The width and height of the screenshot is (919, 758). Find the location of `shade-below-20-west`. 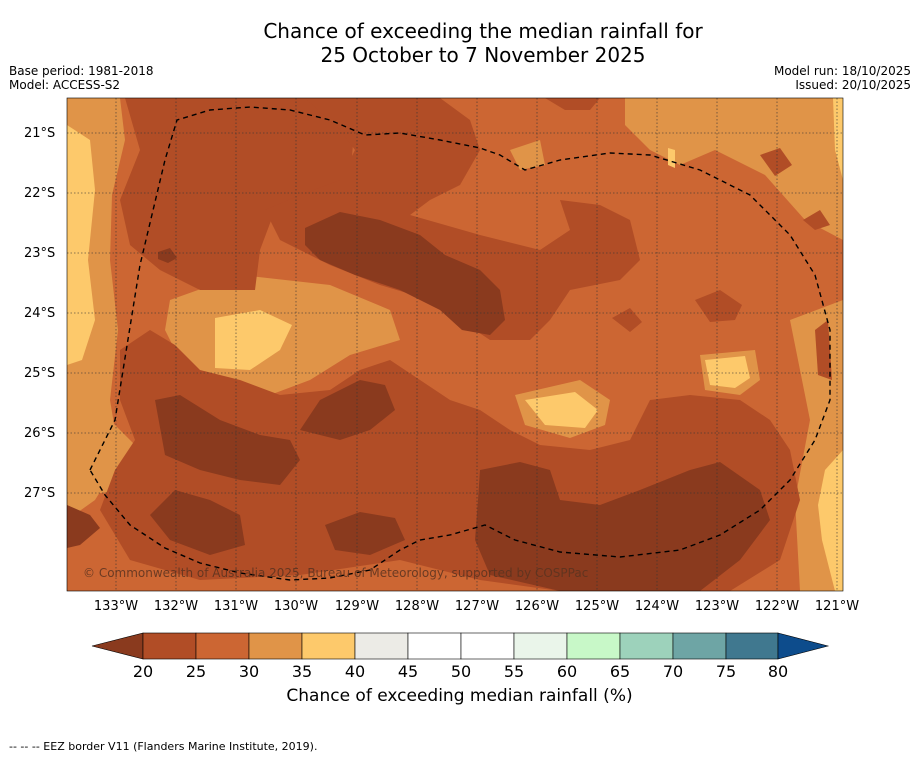

shade-below-20-west is located at coordinates (227, 440).